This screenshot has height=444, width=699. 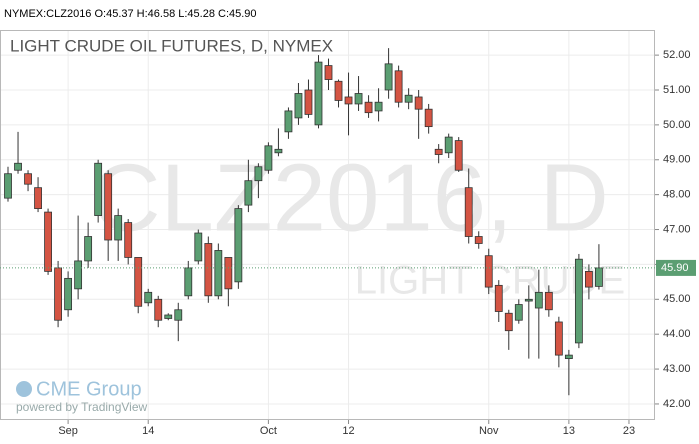 I want to click on y-tick-label: 47.00, so click(x=677, y=229).